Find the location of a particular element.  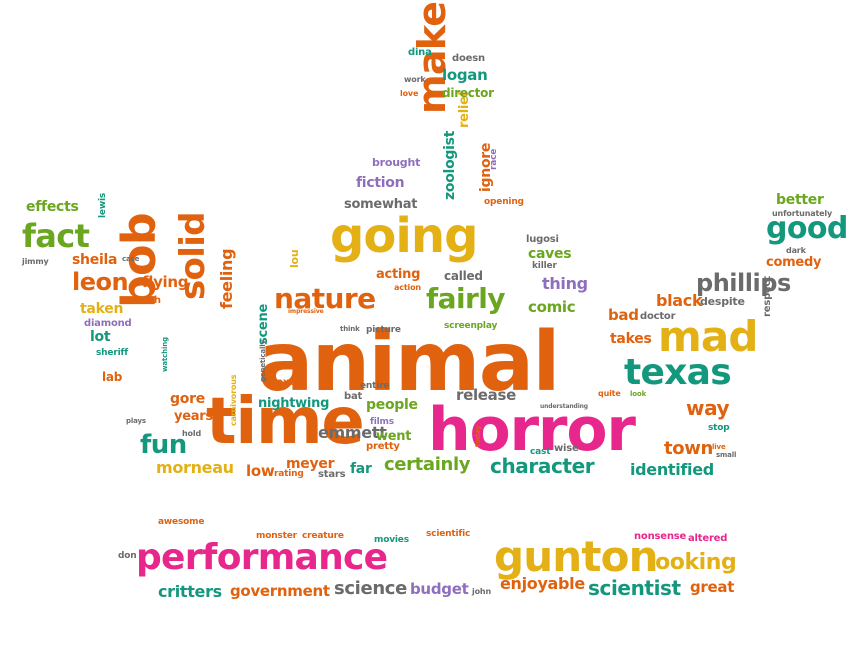

cloud-word-action: action is located at coordinates (407, 287).